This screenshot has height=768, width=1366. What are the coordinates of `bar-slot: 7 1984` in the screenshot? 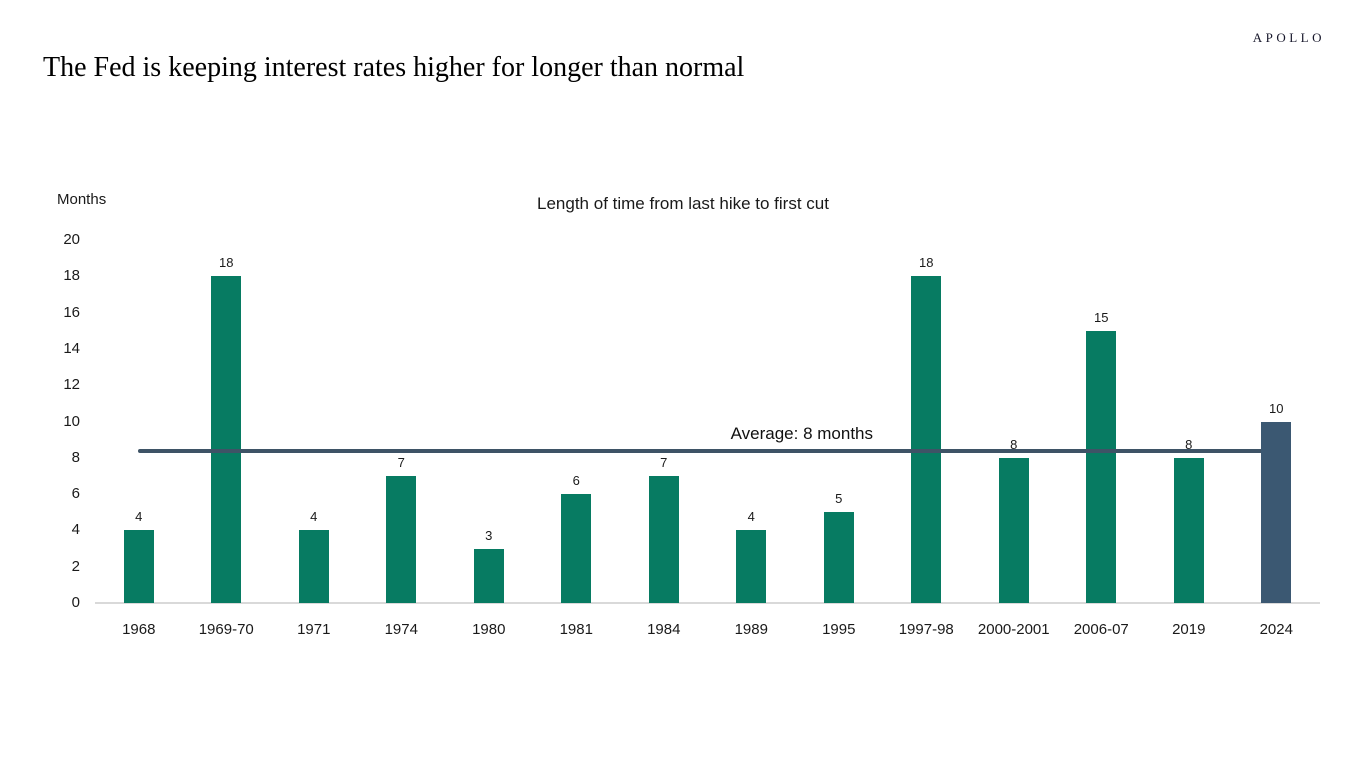 It's located at (664, 439).